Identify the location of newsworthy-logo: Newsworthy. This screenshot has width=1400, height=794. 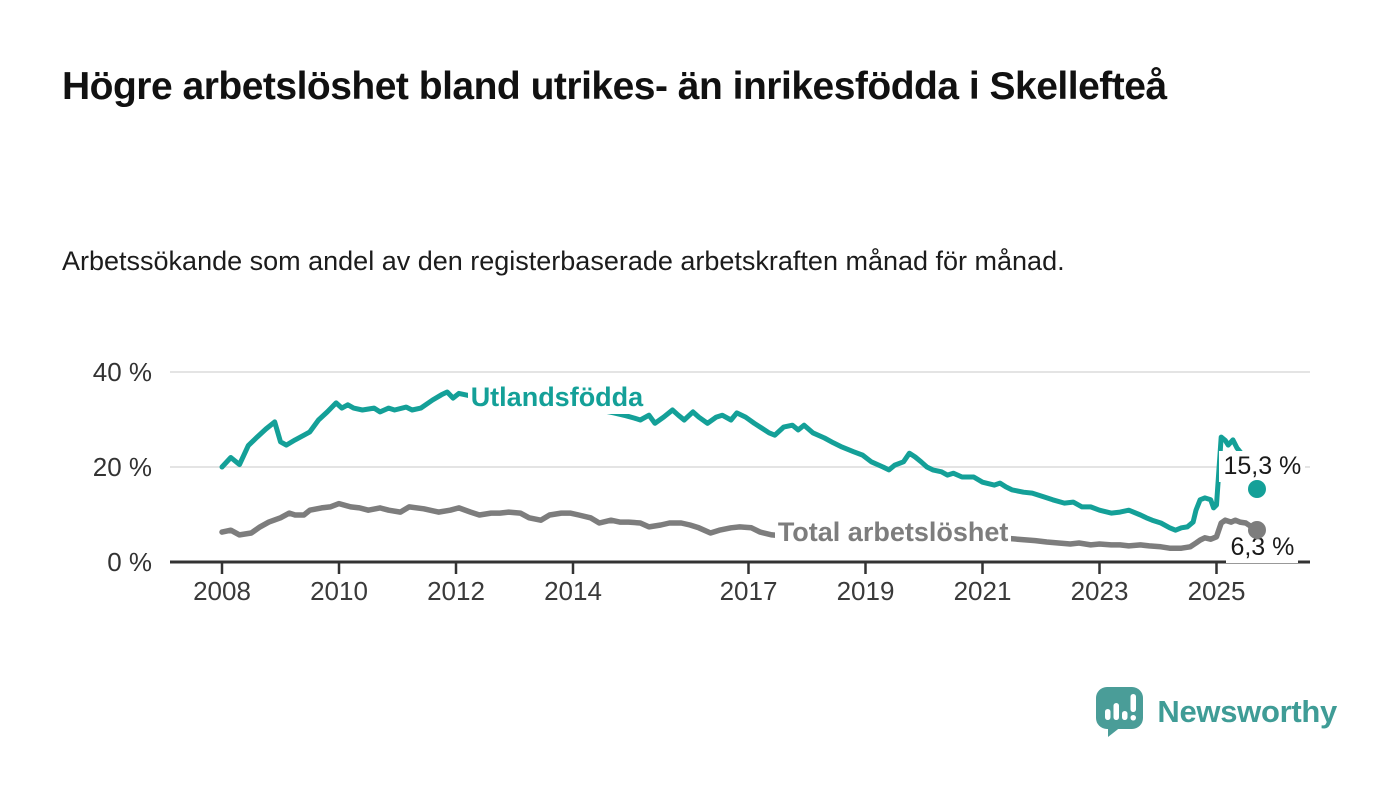
(1216, 712).